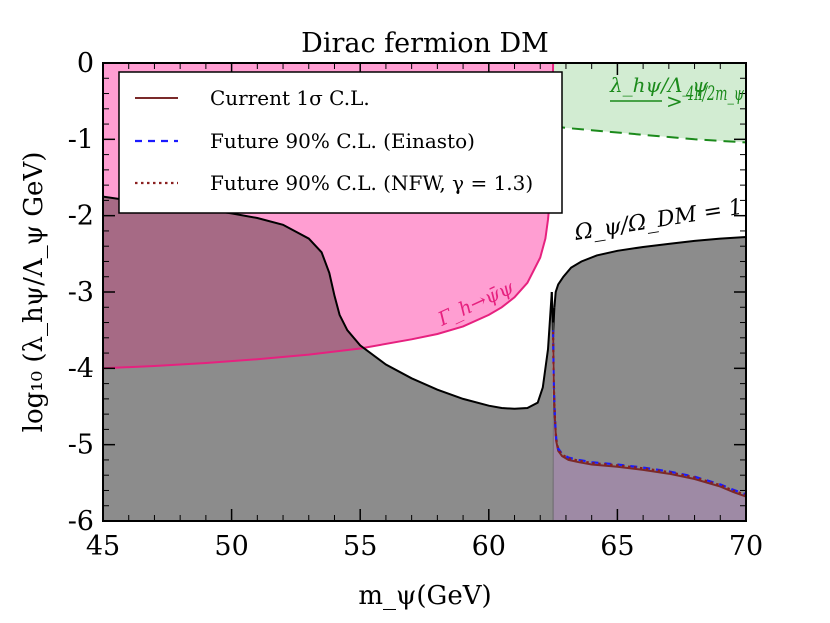  Describe the element at coordinates (231, 546) in the screenshot. I see `x-tick-label: 50` at that location.